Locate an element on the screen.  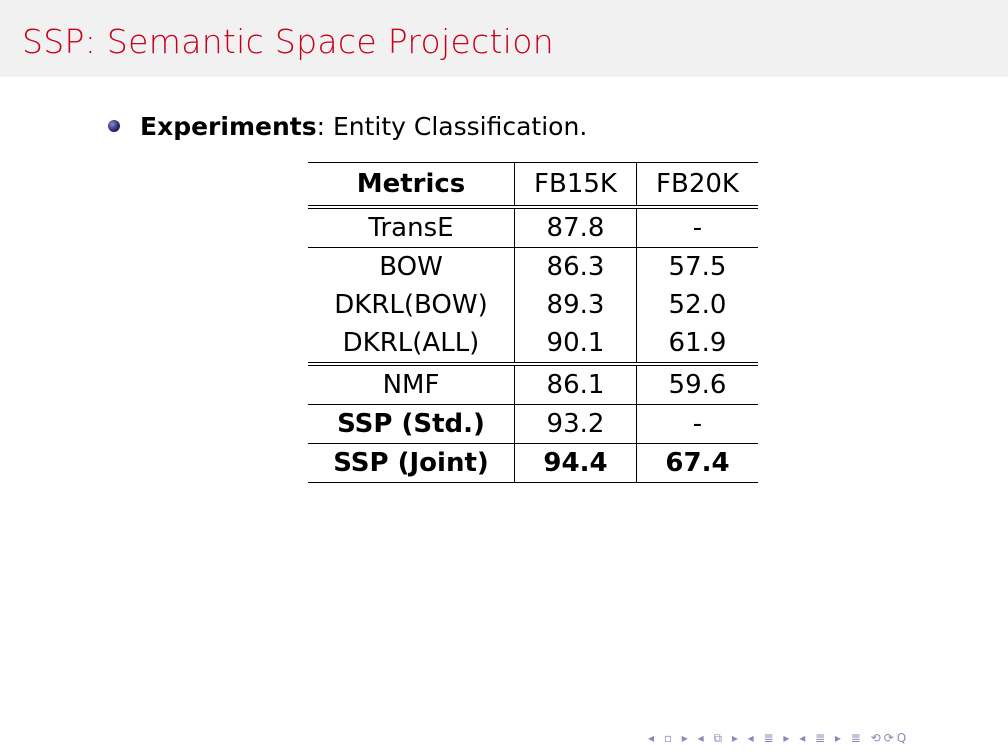
table-row: DKRL(ALL) 90.1 61.9 is located at coordinates (533, 345).